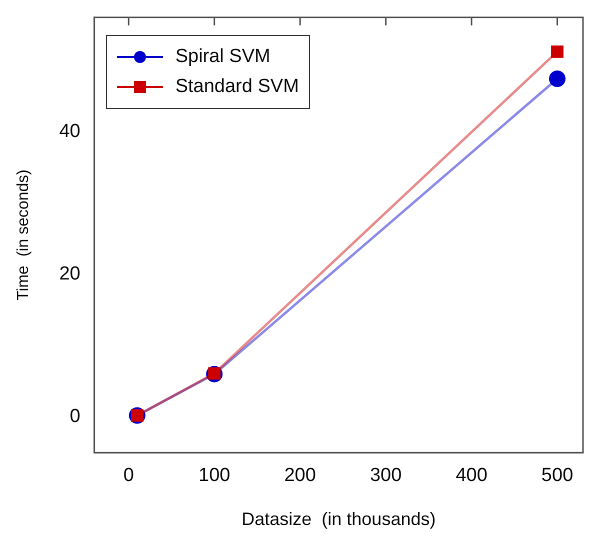 The width and height of the screenshot is (595, 541). Describe the element at coordinates (214, 475) in the screenshot. I see `x-tick-label: 100` at that location.